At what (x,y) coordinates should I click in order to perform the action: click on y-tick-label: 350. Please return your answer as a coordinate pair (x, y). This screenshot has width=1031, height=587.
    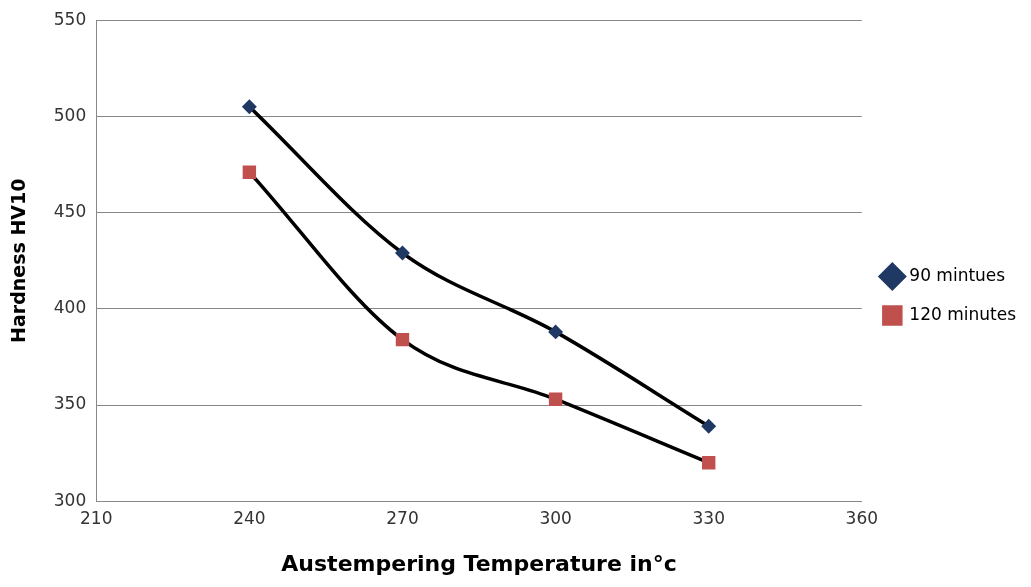
    Looking at the image, I should click on (70, 403).